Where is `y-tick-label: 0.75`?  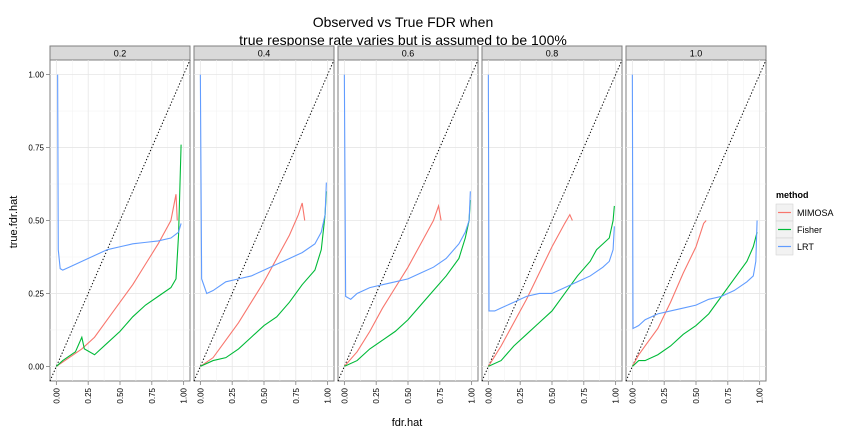
y-tick-label: 0.75 is located at coordinates (36, 148).